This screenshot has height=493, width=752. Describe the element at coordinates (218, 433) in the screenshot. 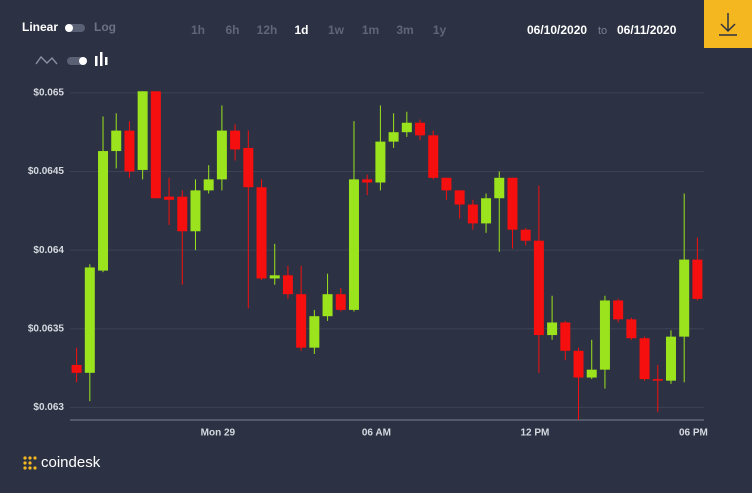

I see `x-tick-label: Mon 29` at that location.